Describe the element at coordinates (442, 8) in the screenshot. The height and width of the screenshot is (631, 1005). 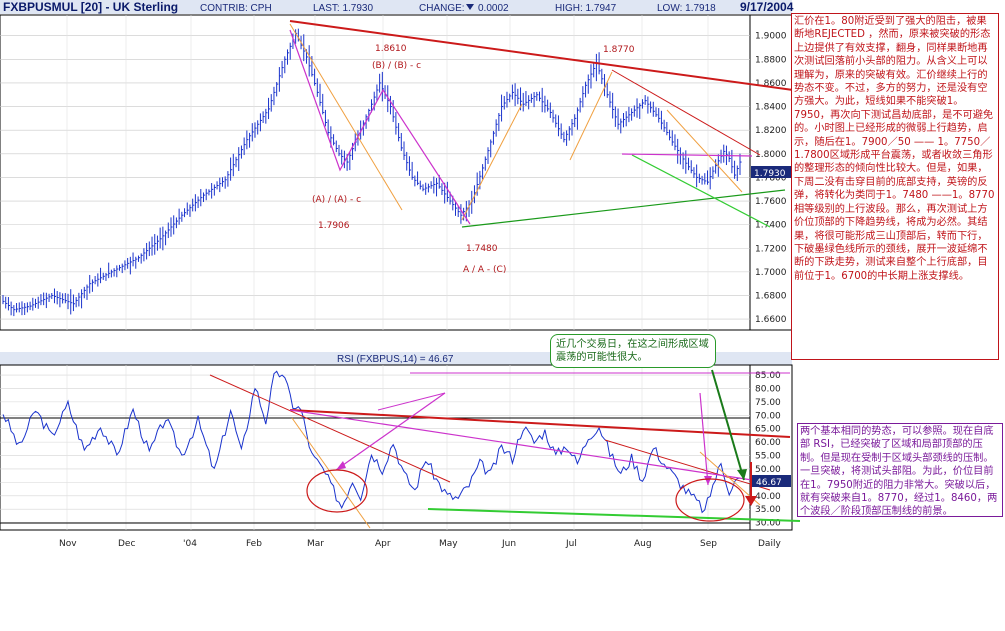
I see `change-label: CHANGE:` at that location.